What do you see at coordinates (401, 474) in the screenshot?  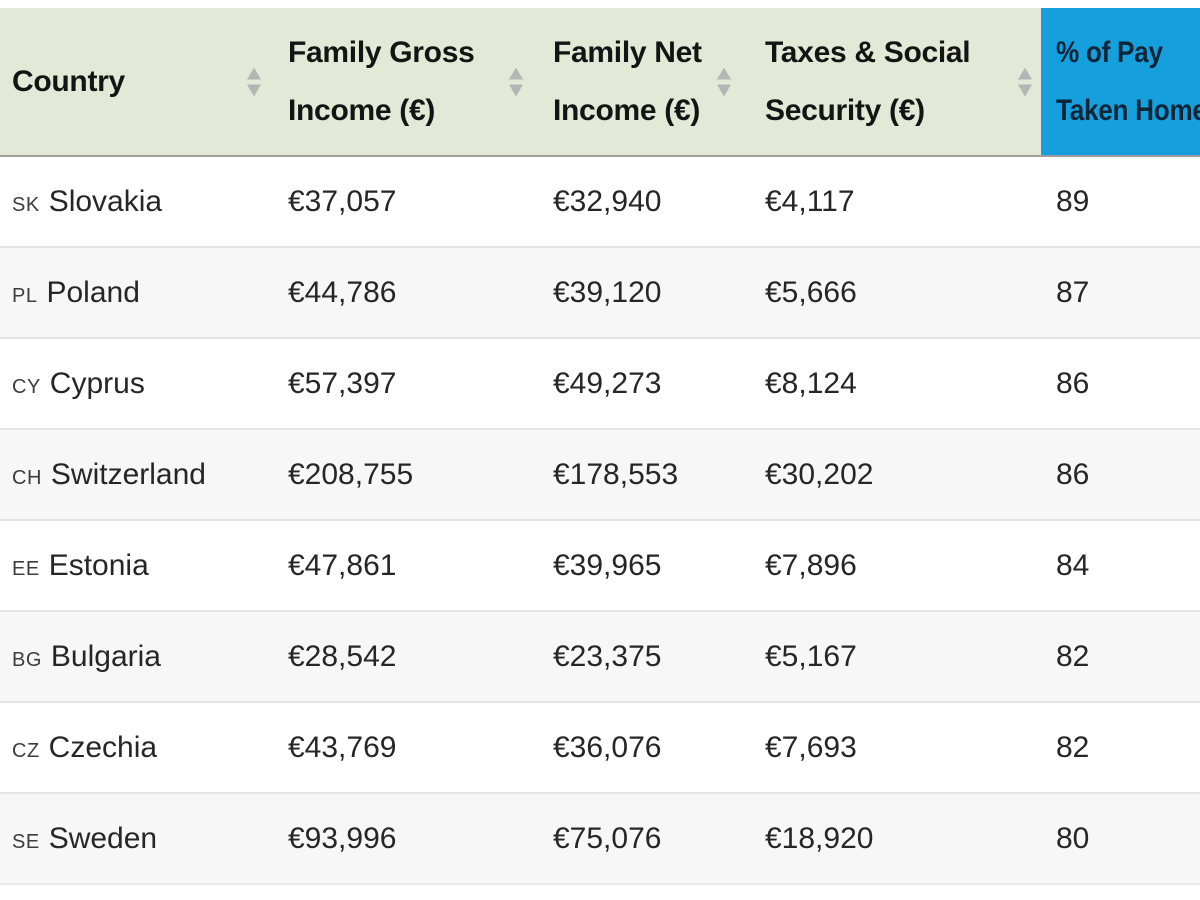 I see `gross-income-cell: €208,755` at bounding box center [401, 474].